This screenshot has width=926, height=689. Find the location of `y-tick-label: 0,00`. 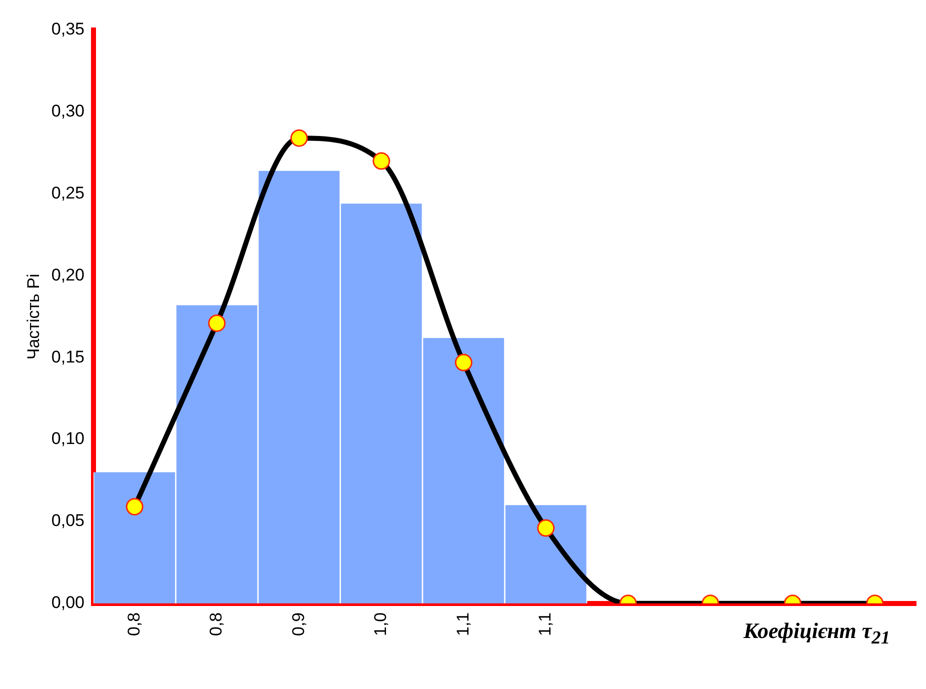

y-tick-label: 0,00 is located at coordinates (67, 602).